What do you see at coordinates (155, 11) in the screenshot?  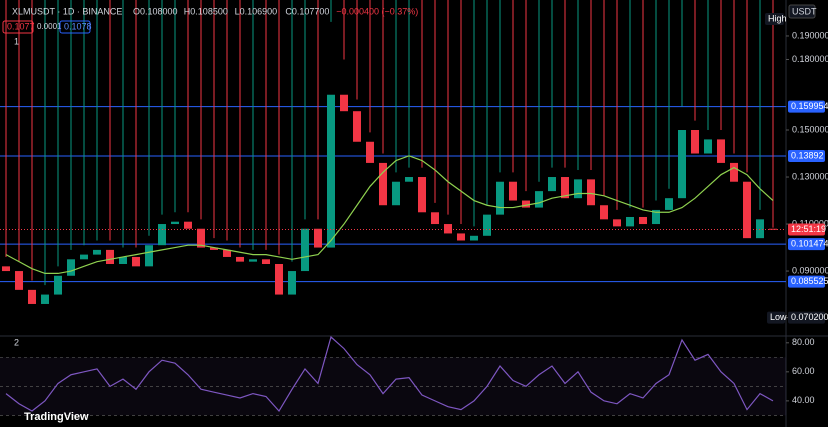 I see `ohlc-stat: O0.108000` at bounding box center [155, 11].